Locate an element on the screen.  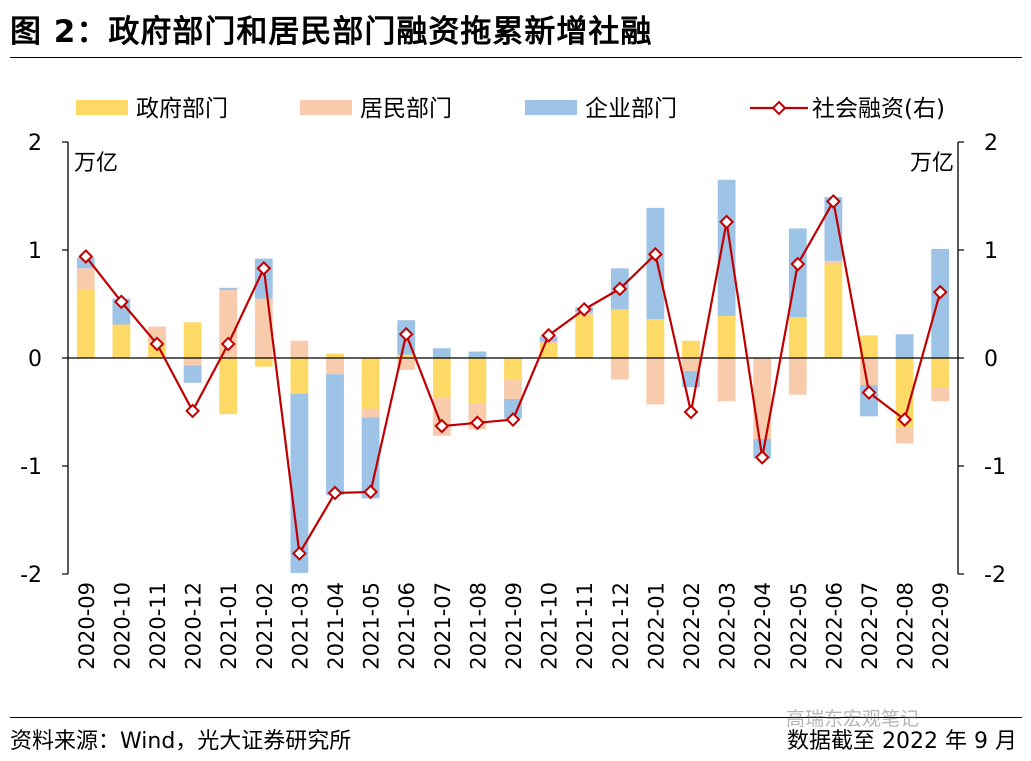
y-tick-label-right: 2 is located at coordinates (991, 143).